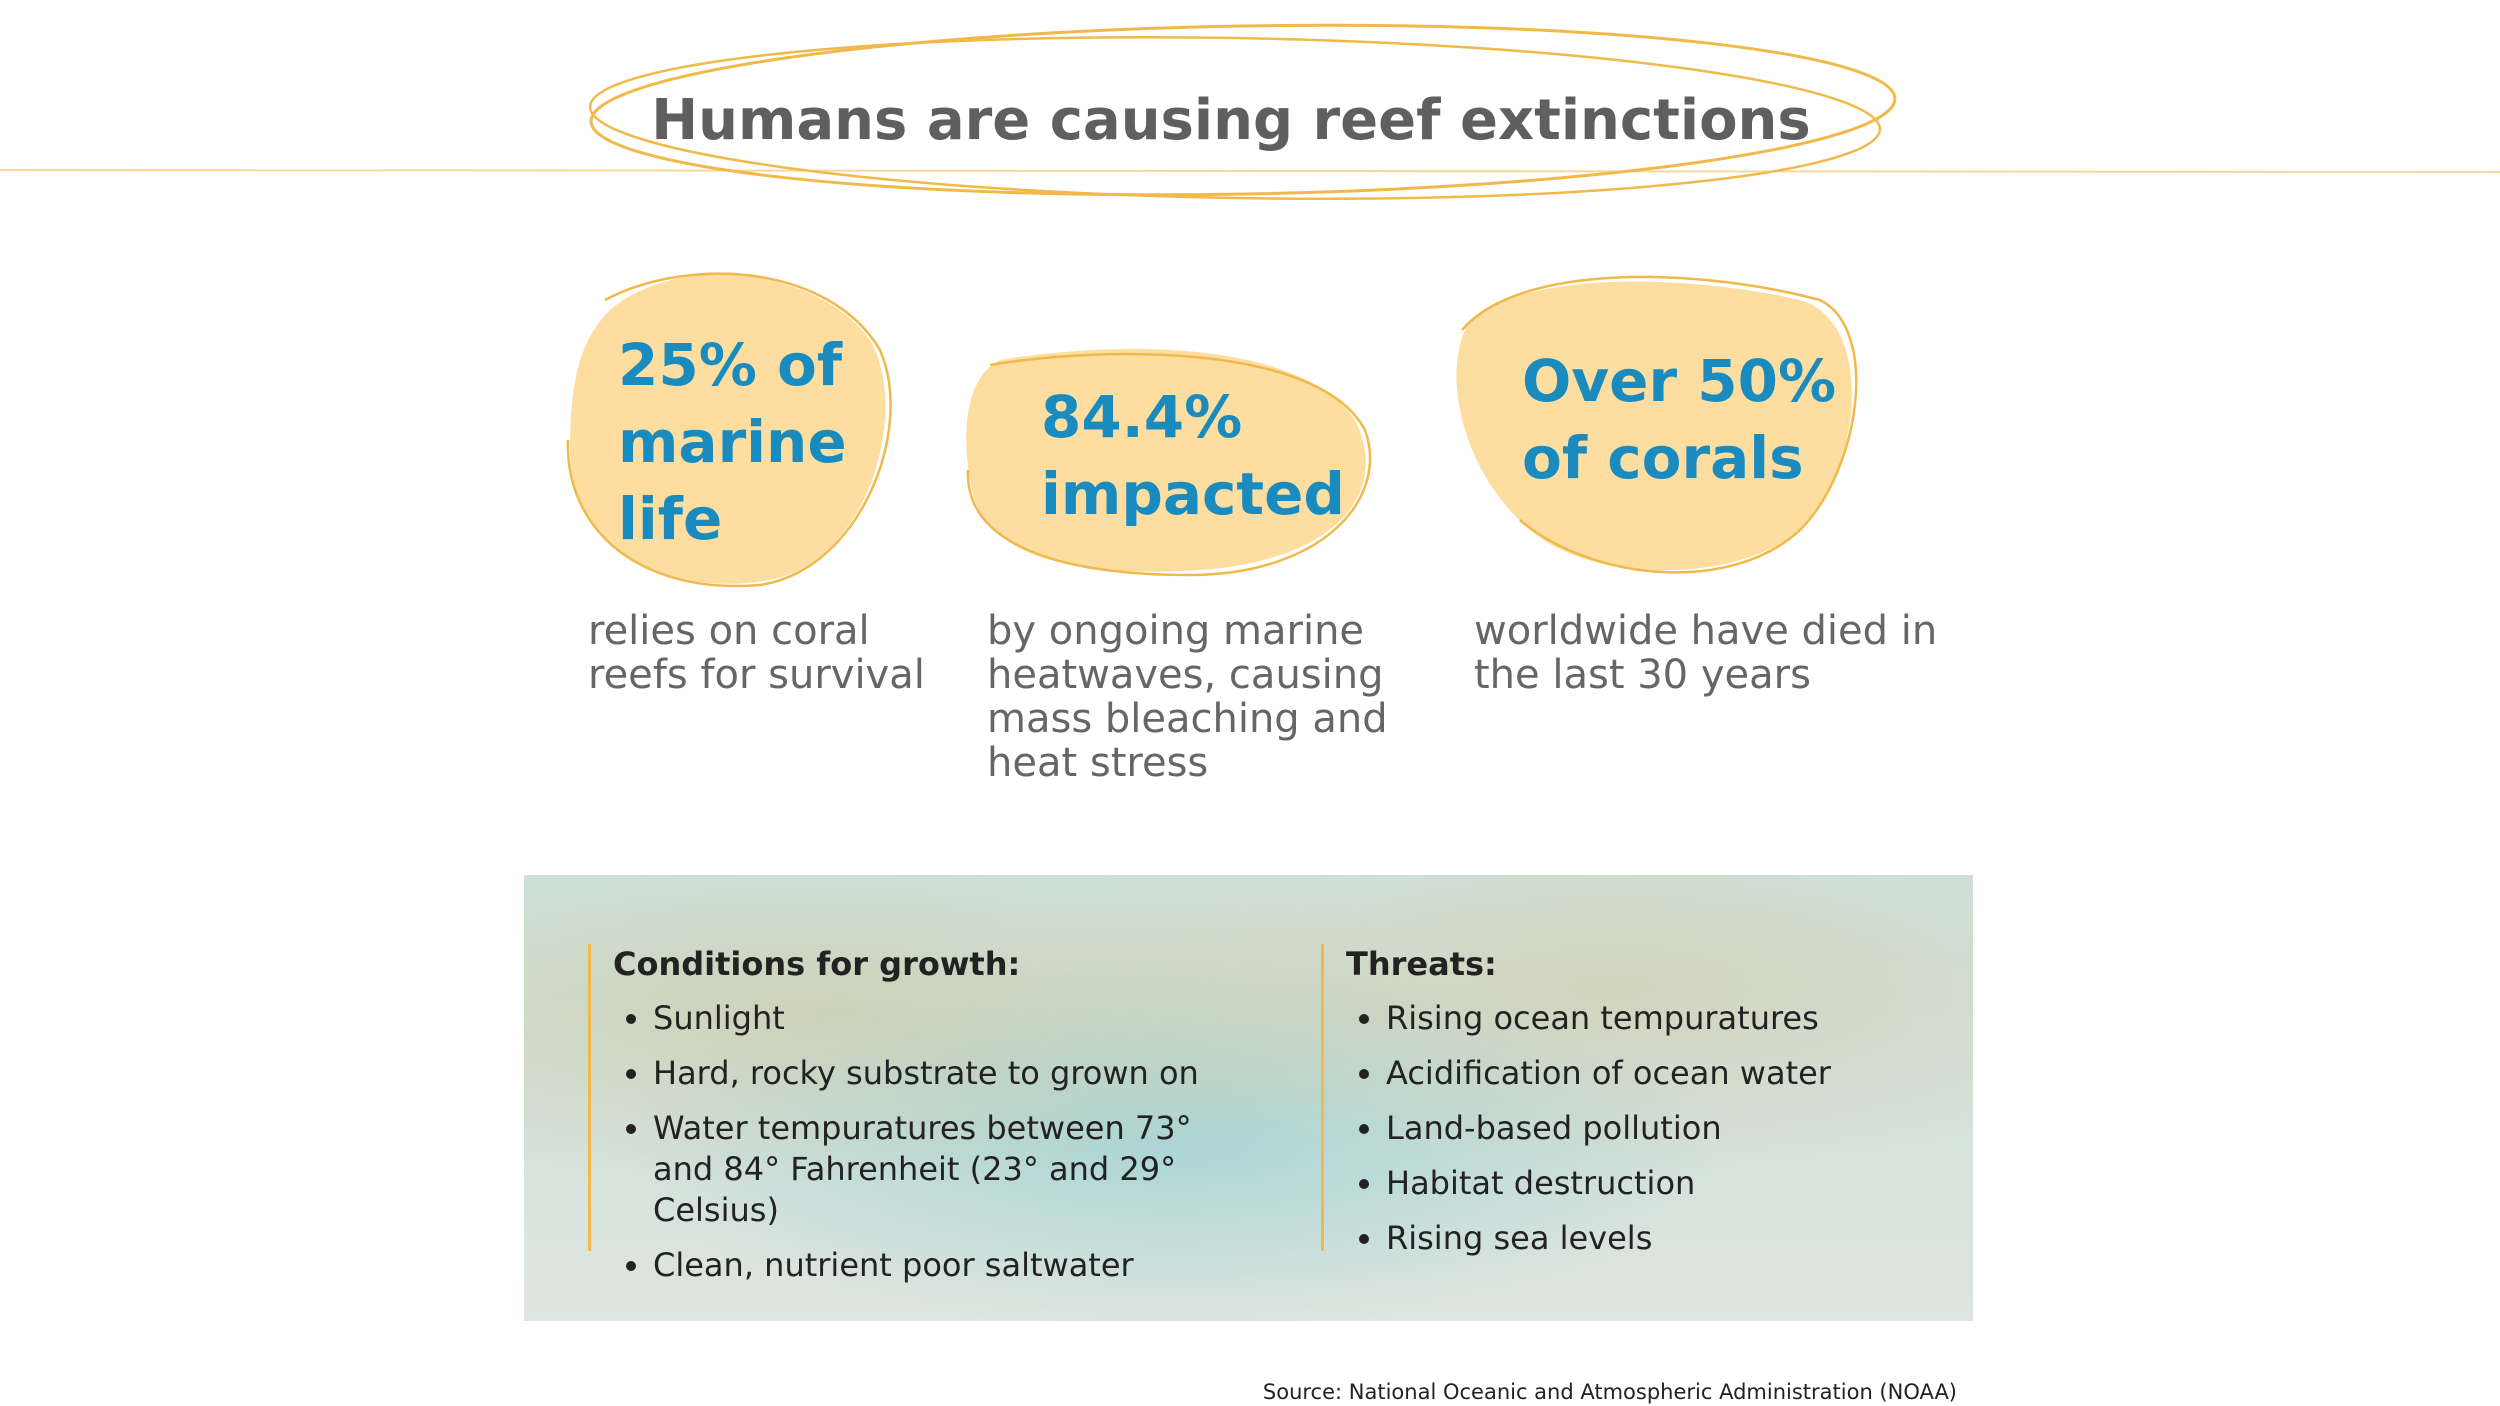 The width and height of the screenshot is (2500, 1406). I want to click on list-item: Habitat destruction, so click(1646, 1183).